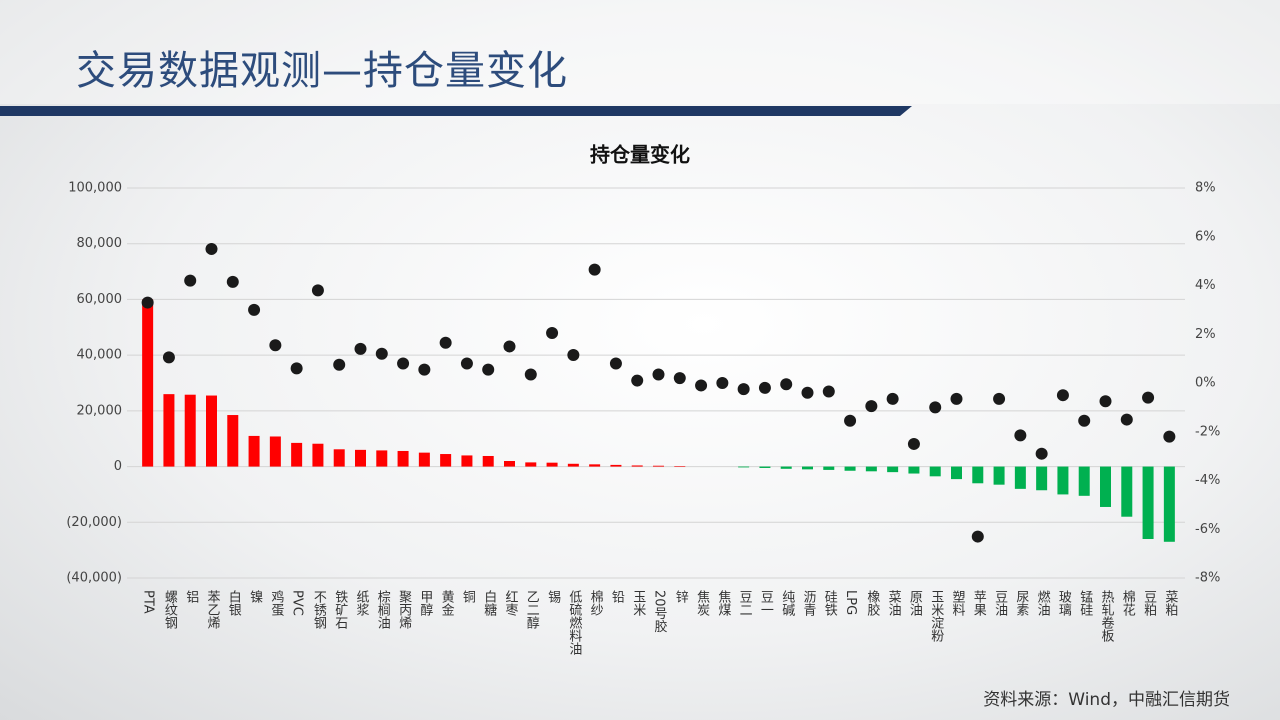 The width and height of the screenshot is (1280, 720). Describe the element at coordinates (100, 410) in the screenshot. I see `y-tick-label: 20,000` at that location.